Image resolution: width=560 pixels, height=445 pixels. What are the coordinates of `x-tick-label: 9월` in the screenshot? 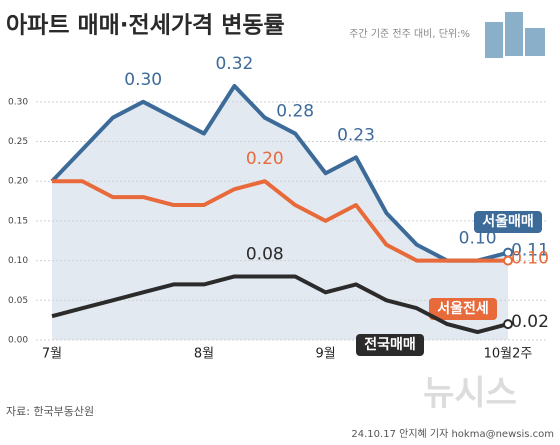 It's located at (325, 354).